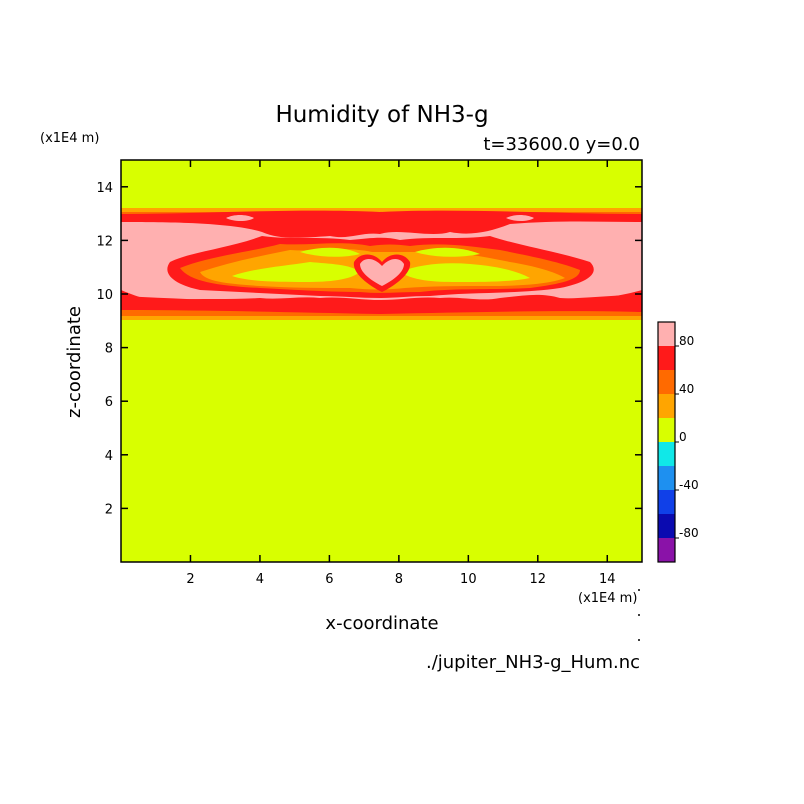 The image size is (804, 804). I want to click on contour-inner-0-20-left, so click(296, 272).